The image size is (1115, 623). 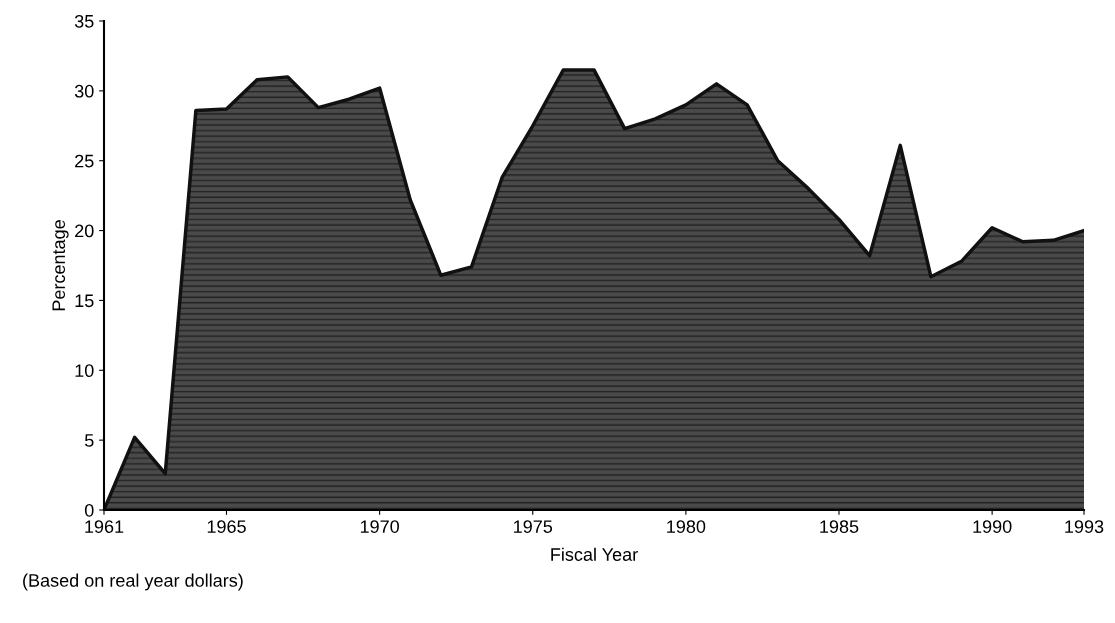 What do you see at coordinates (84, 161) in the screenshot?
I see `y-tick-label: 25` at bounding box center [84, 161].